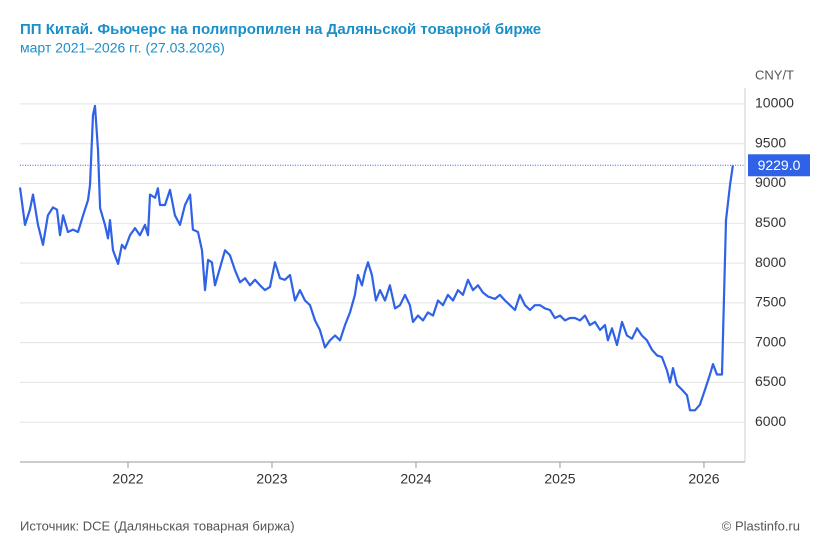 This screenshot has width=820, height=550. Describe the element at coordinates (271, 479) in the screenshot. I see `x-tick-label: 2023` at that location.